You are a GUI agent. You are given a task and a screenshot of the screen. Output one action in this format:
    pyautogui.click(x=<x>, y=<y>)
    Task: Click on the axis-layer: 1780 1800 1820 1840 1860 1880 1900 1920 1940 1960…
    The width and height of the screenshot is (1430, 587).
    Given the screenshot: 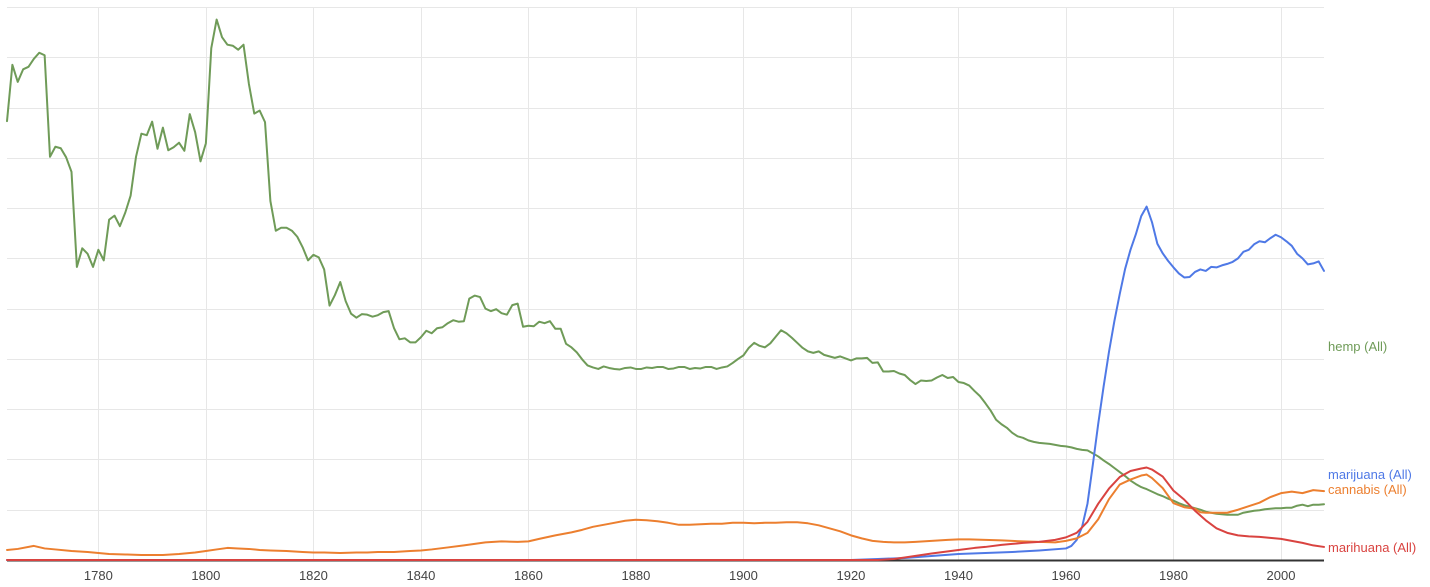 What is the action you would take?
    pyautogui.click(x=665, y=571)
    